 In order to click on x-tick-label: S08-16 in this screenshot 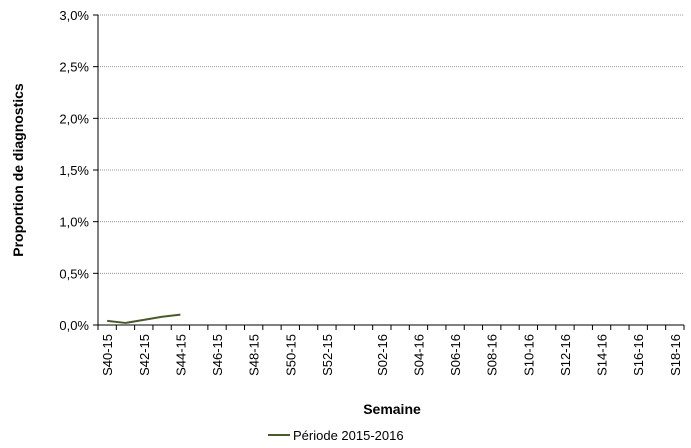, I will do `click(492, 355)`.